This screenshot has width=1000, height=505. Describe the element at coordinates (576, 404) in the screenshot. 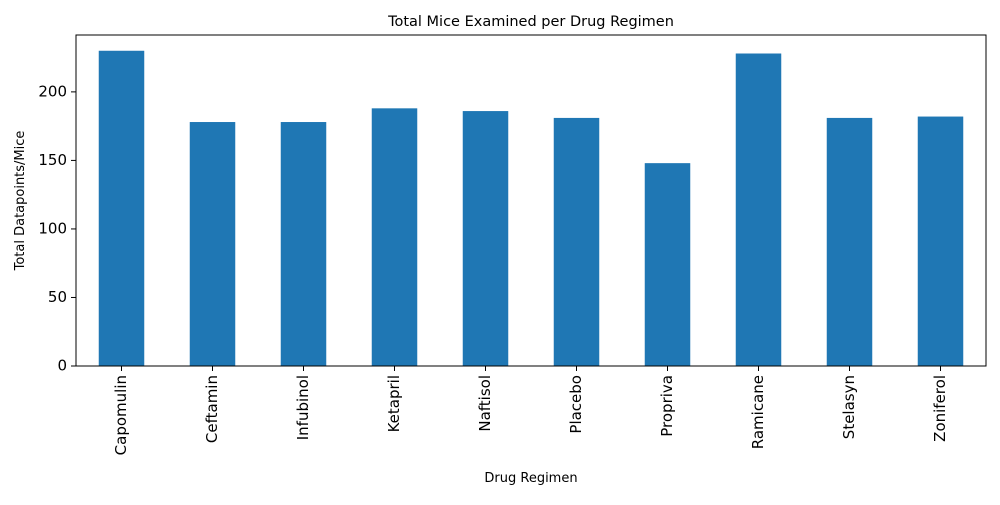

I see `x-tick-label: Placebo` at that location.